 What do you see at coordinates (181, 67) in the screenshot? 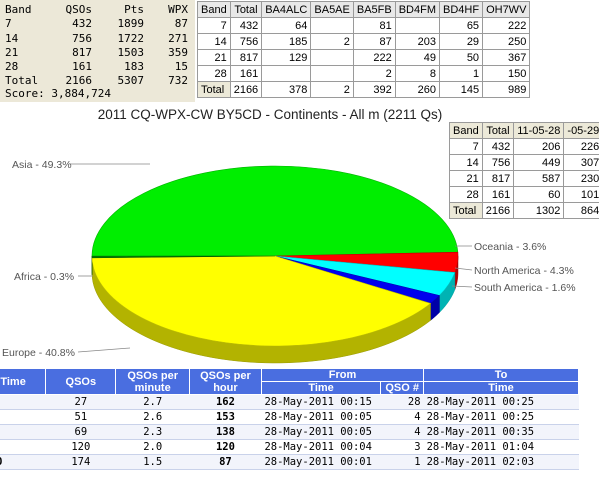
I see `summary-cell: 15` at bounding box center [181, 67].